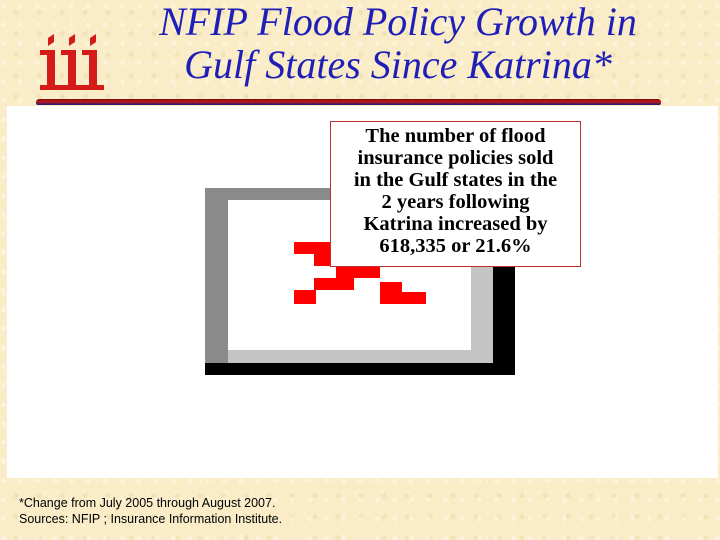  What do you see at coordinates (398, 64) in the screenshot?
I see `slide-title-line-2: Gulf States Since Katrina*` at bounding box center [398, 64].